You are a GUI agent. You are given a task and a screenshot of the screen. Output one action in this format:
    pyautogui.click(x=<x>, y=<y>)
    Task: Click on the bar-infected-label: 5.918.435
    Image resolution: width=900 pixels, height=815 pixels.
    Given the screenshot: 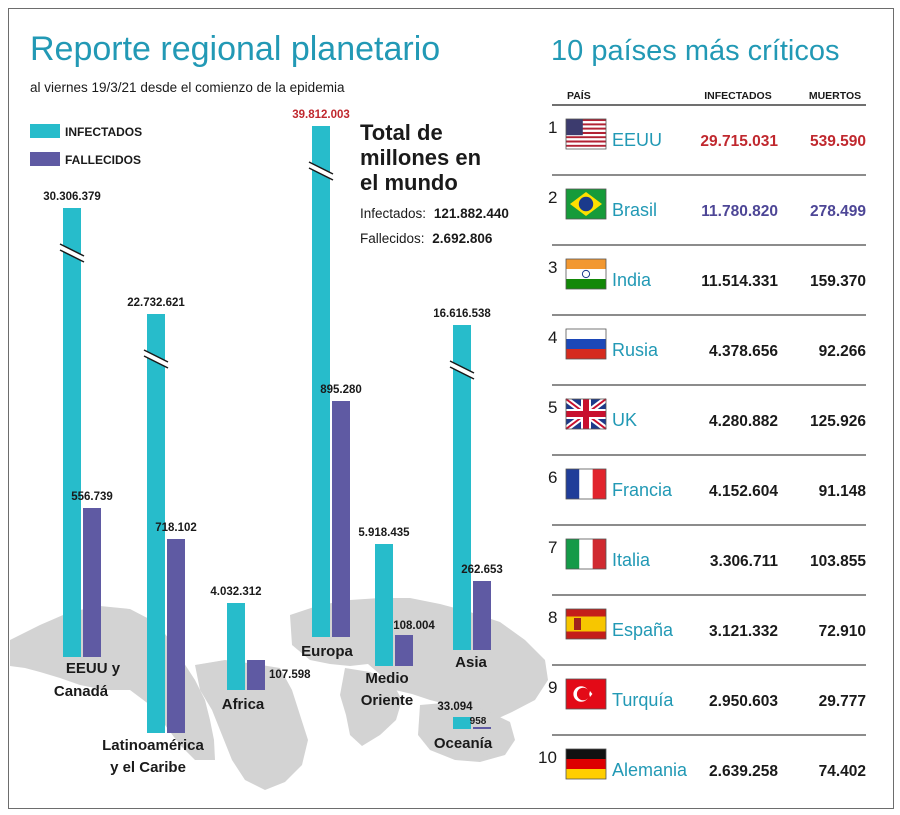 What is the action you would take?
    pyautogui.click(x=384, y=533)
    